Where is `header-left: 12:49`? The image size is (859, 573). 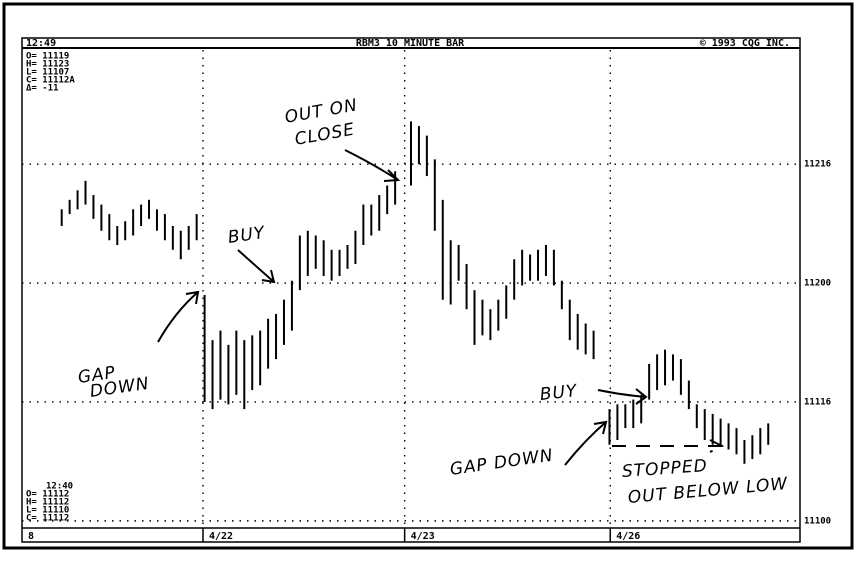
header-left: 12:49 is located at coordinates (41, 43).